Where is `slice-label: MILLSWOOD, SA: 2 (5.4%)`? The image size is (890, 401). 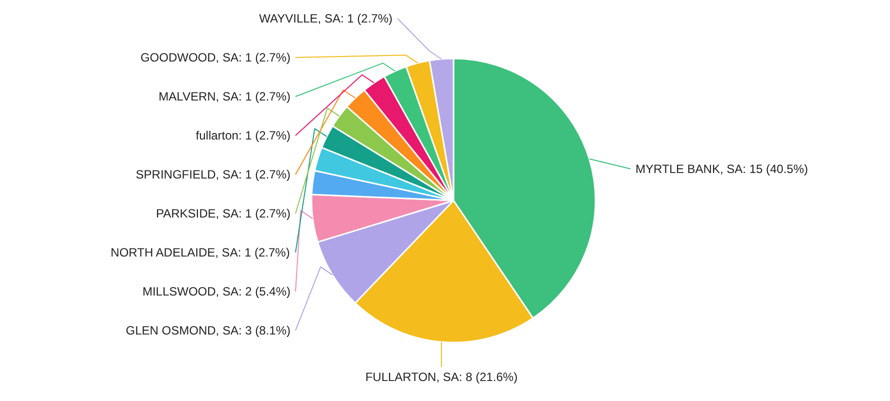
slice-label: MILLSWOOD, SA: 2 (5.4%) is located at coordinates (216, 291).